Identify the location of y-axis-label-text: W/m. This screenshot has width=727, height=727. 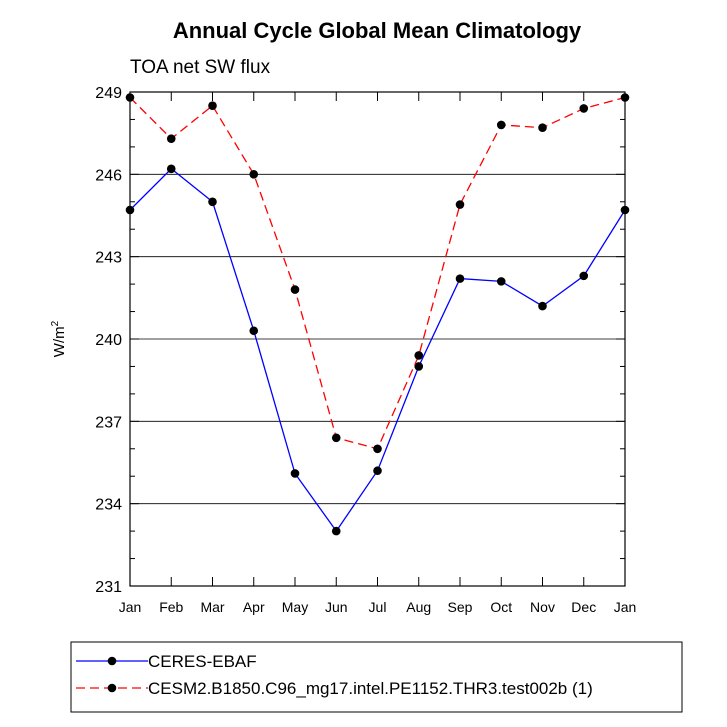
(59, 341).